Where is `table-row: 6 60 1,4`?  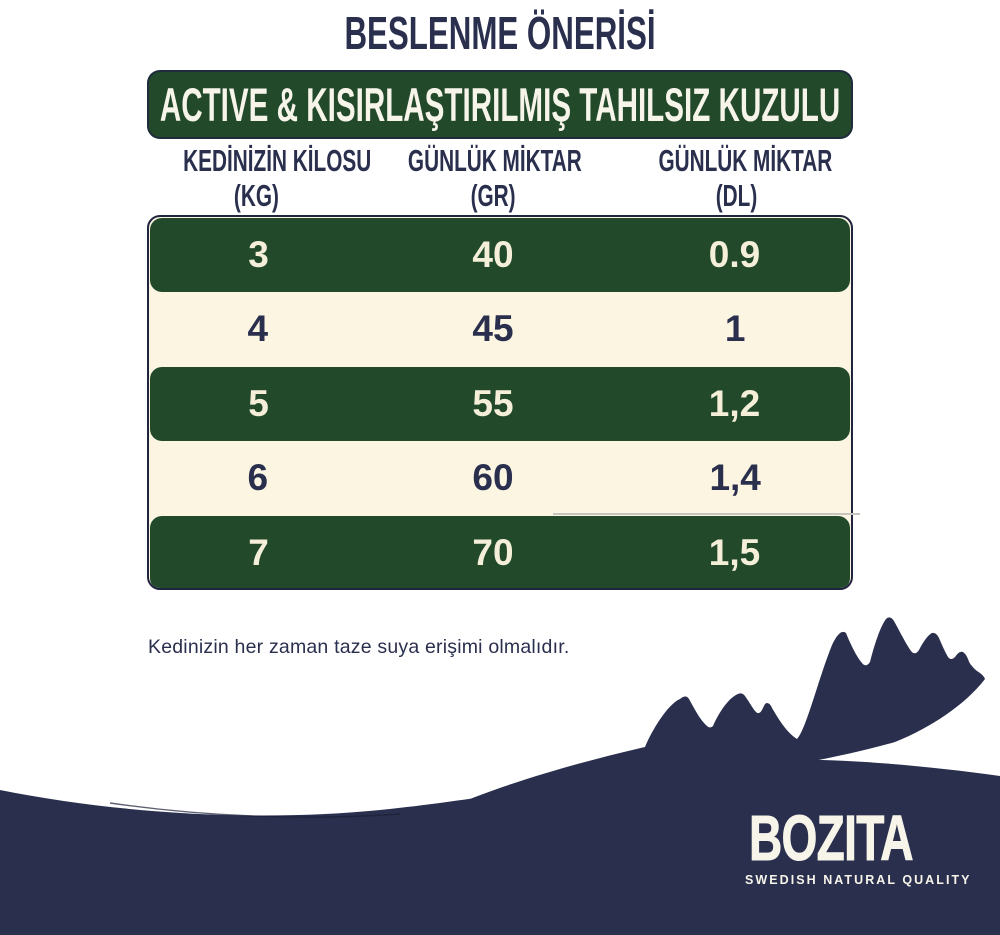
table-row: 6 60 1,4 is located at coordinates (500, 479).